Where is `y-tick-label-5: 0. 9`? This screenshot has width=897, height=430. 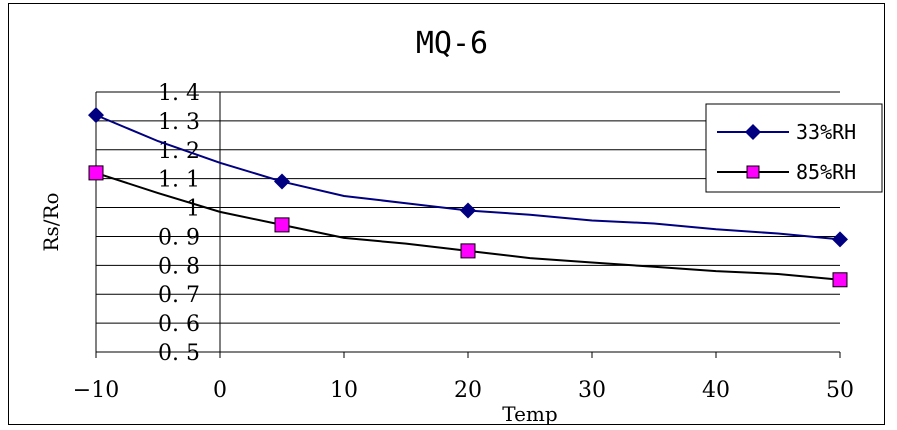
y-tick-label-5: 0. 9 is located at coordinates (179, 237).